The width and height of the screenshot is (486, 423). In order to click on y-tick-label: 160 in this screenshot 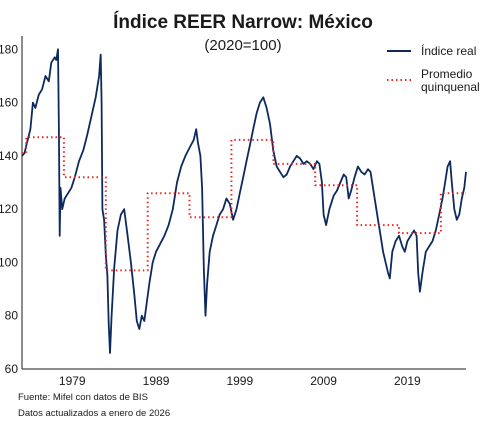, I will do `click(9, 103)`.